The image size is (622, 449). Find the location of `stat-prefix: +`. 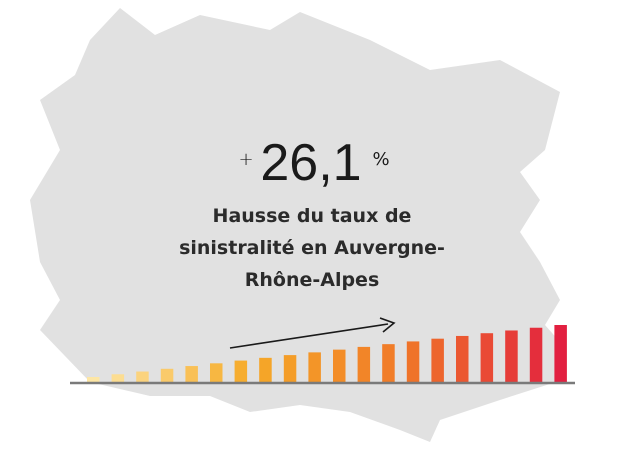

stat-prefix: + is located at coordinates (245, 159).